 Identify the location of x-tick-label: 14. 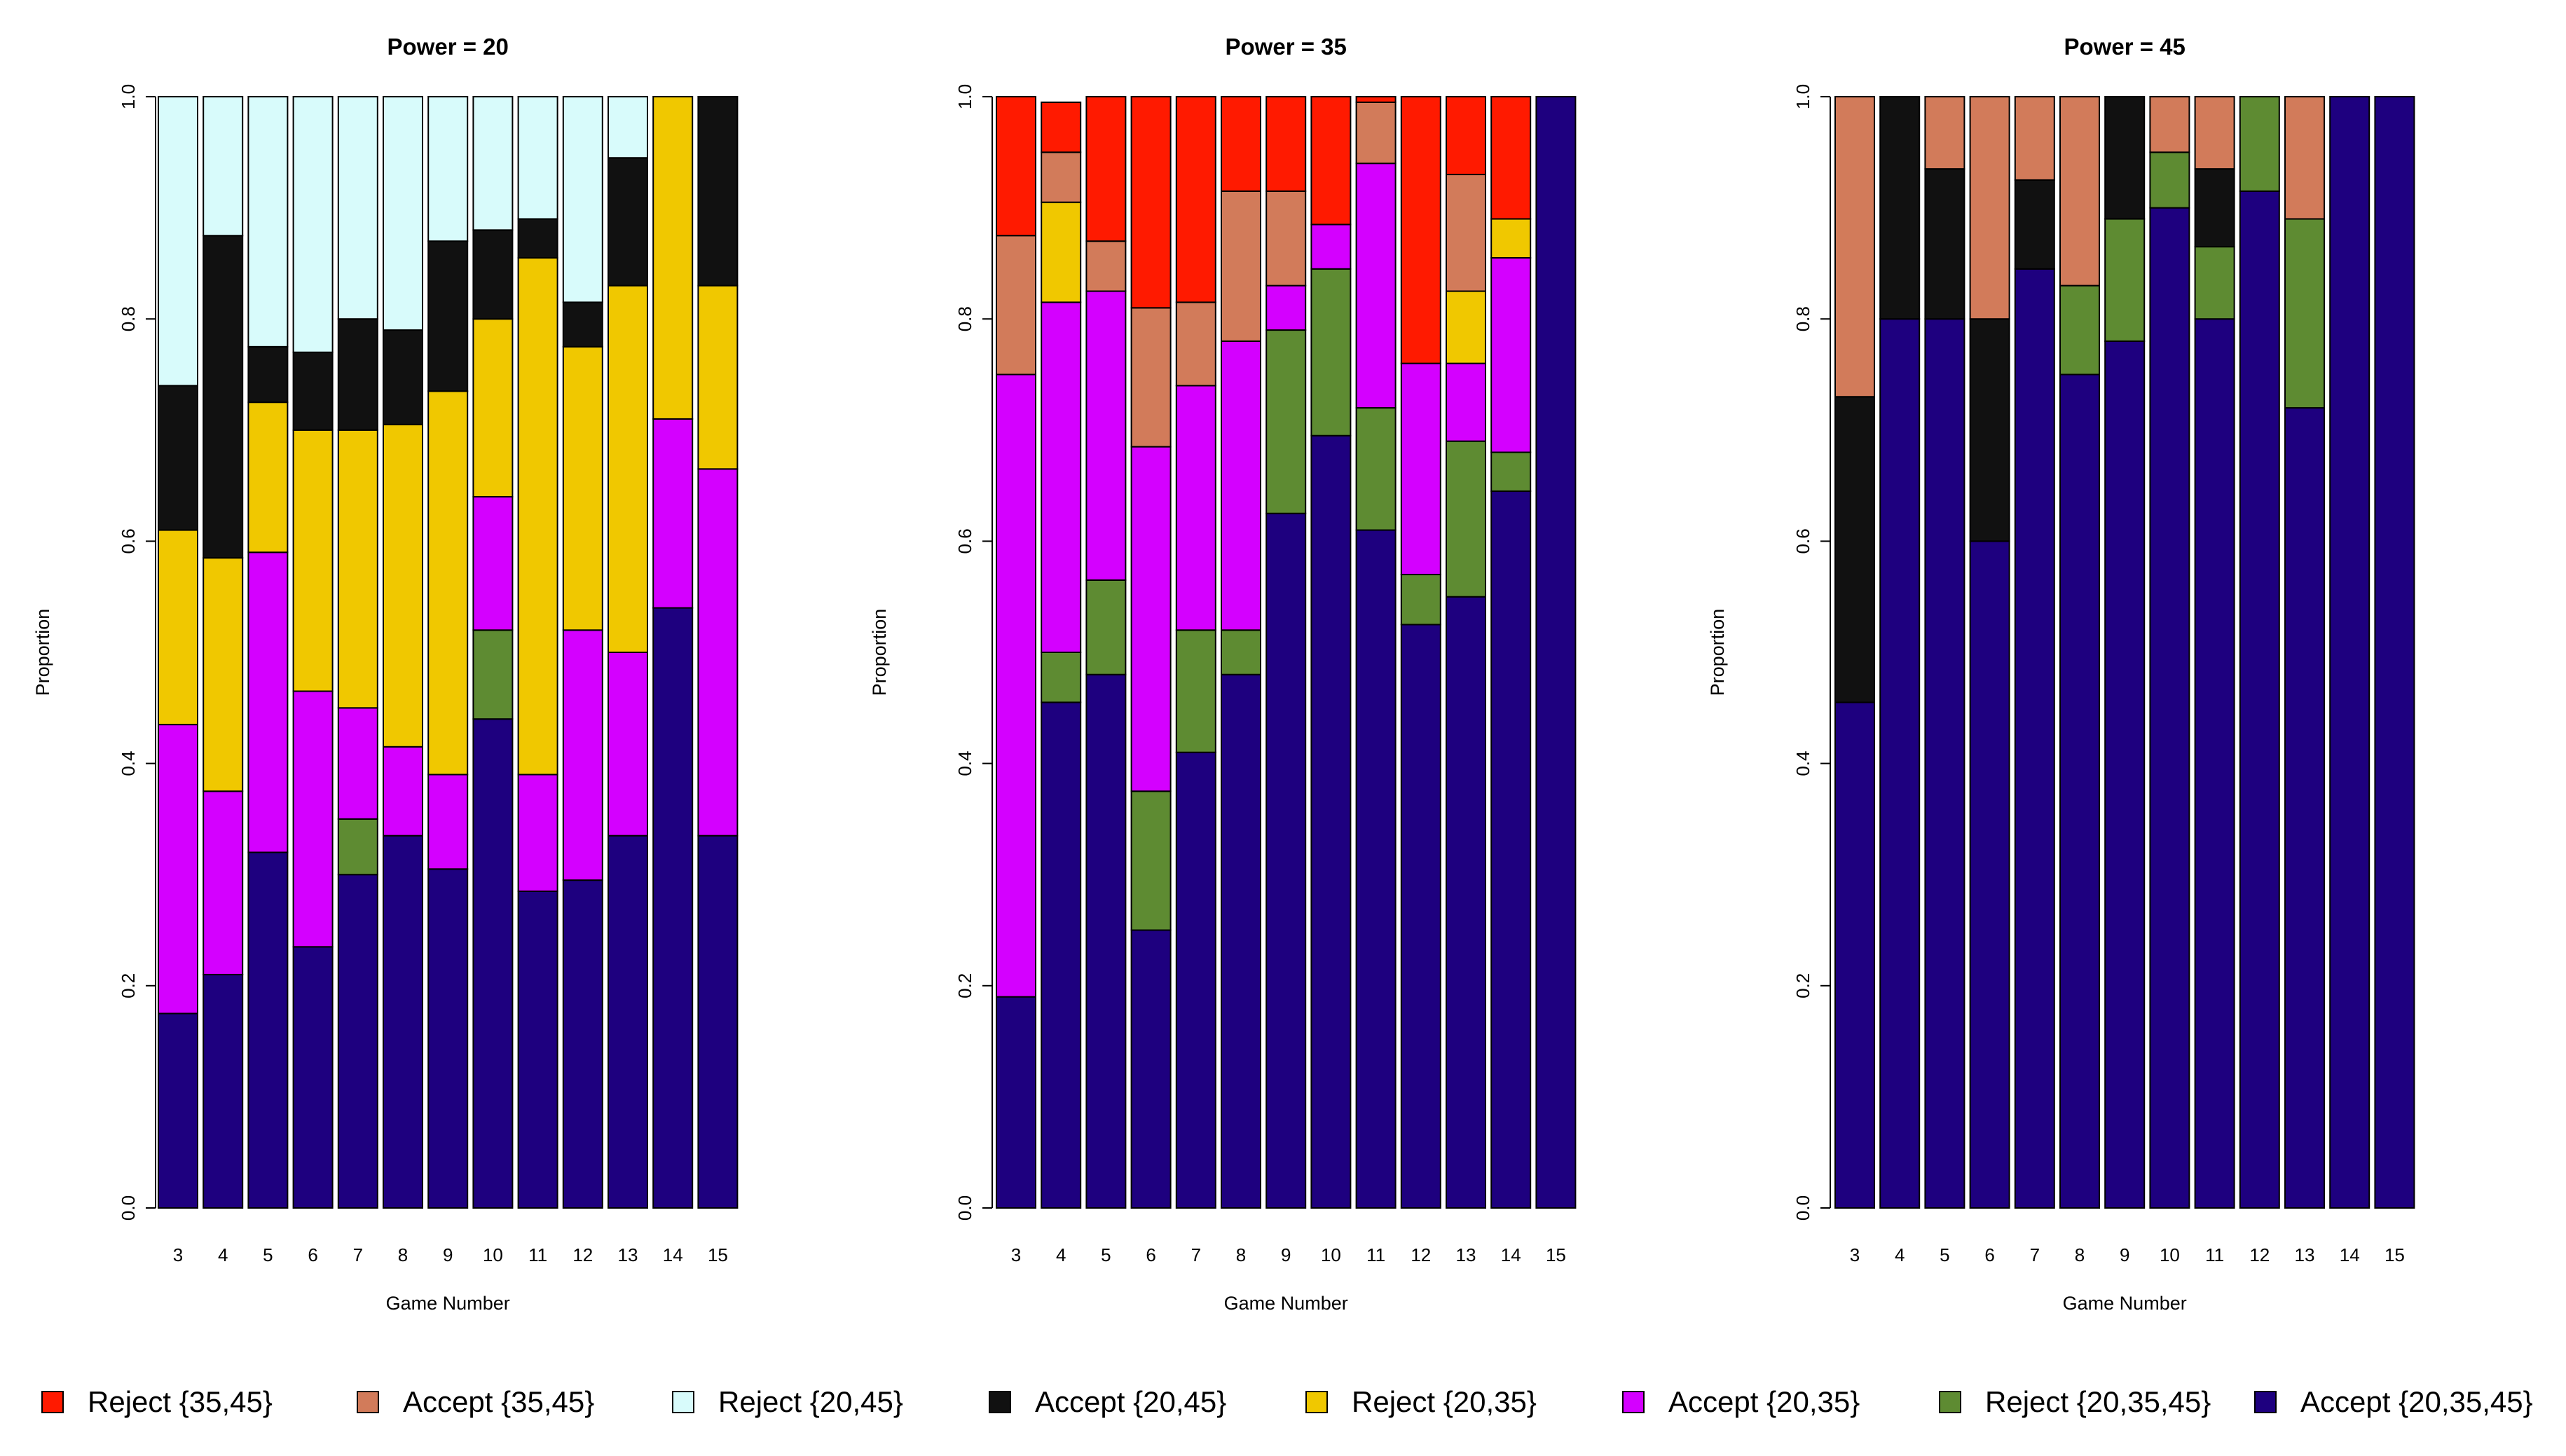
(2350, 1254).